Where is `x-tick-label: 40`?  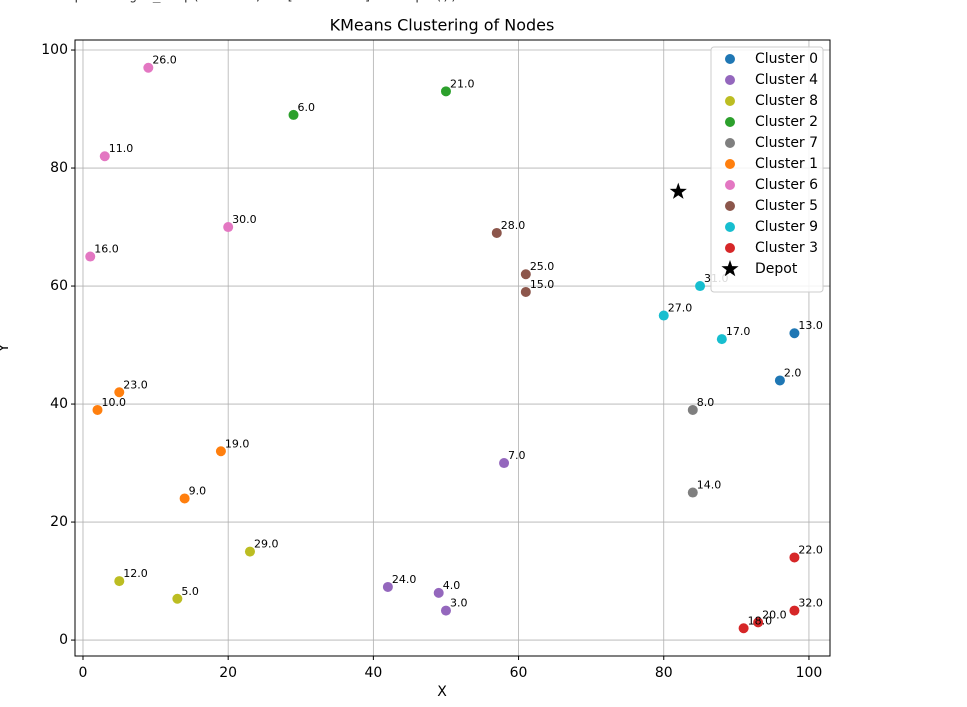 x-tick-label: 40 is located at coordinates (373, 673).